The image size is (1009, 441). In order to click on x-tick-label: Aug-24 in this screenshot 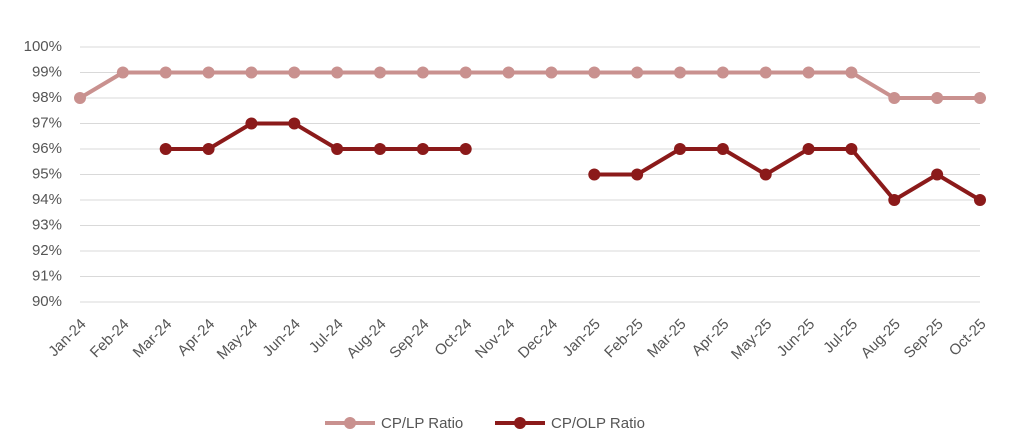, I will do `click(366, 339)`.